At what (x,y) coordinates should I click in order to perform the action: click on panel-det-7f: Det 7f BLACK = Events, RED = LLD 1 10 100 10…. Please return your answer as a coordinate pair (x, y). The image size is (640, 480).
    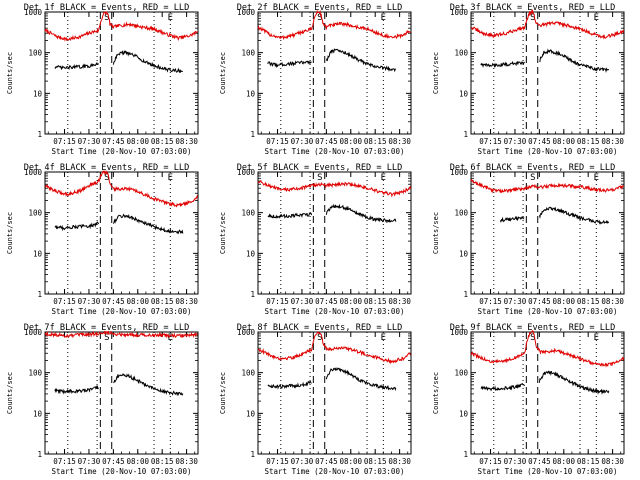
    Looking at the image, I should click on (106, 400).